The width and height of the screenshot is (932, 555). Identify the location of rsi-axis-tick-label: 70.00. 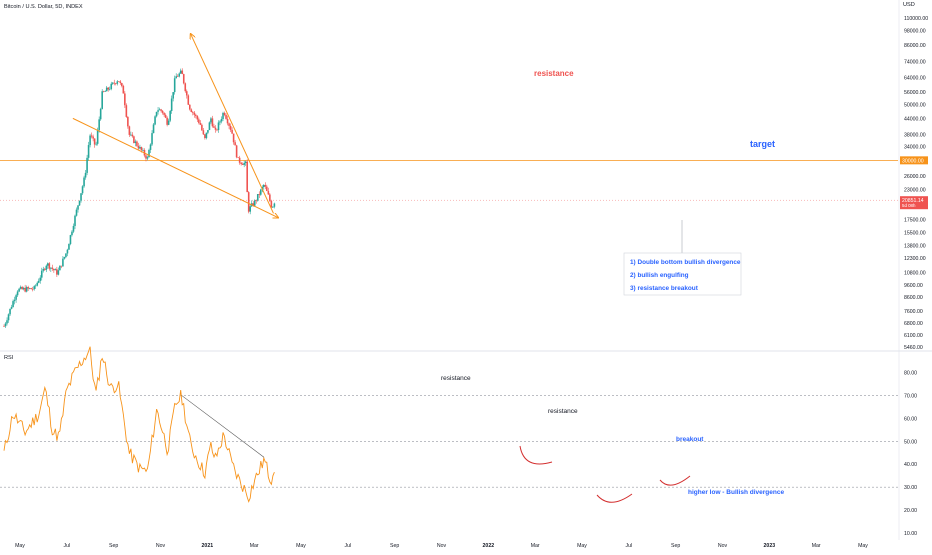
(910, 396).